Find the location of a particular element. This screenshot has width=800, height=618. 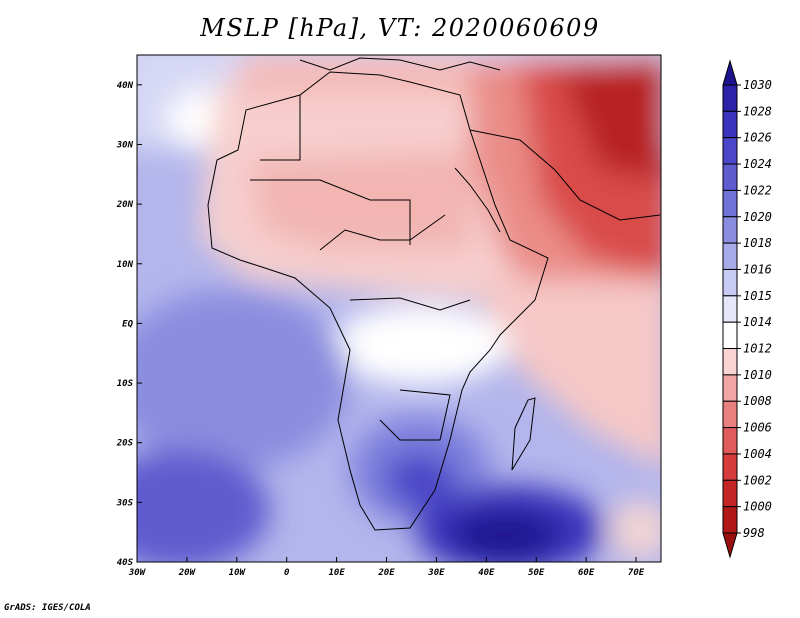

lat-tick-label: 40N is located at coordinates (125, 86).